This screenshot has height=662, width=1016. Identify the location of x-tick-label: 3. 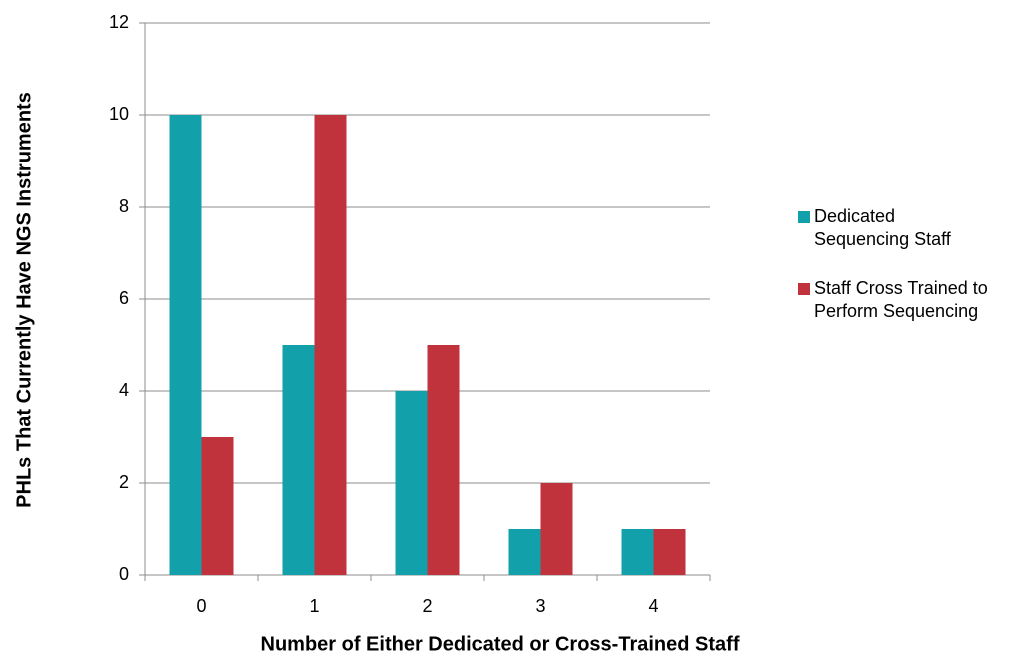
(540, 606).